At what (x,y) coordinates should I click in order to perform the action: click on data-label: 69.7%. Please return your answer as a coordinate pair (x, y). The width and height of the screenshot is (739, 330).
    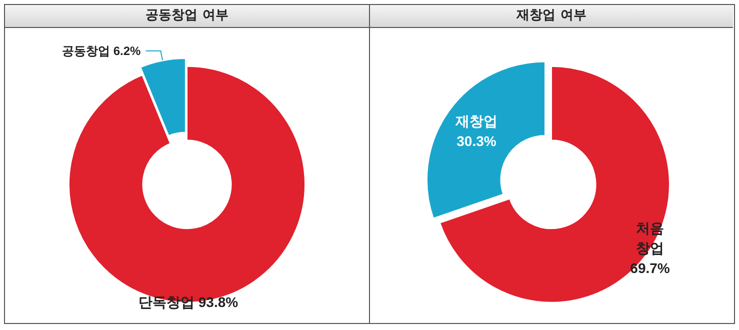
    Looking at the image, I should click on (650, 268).